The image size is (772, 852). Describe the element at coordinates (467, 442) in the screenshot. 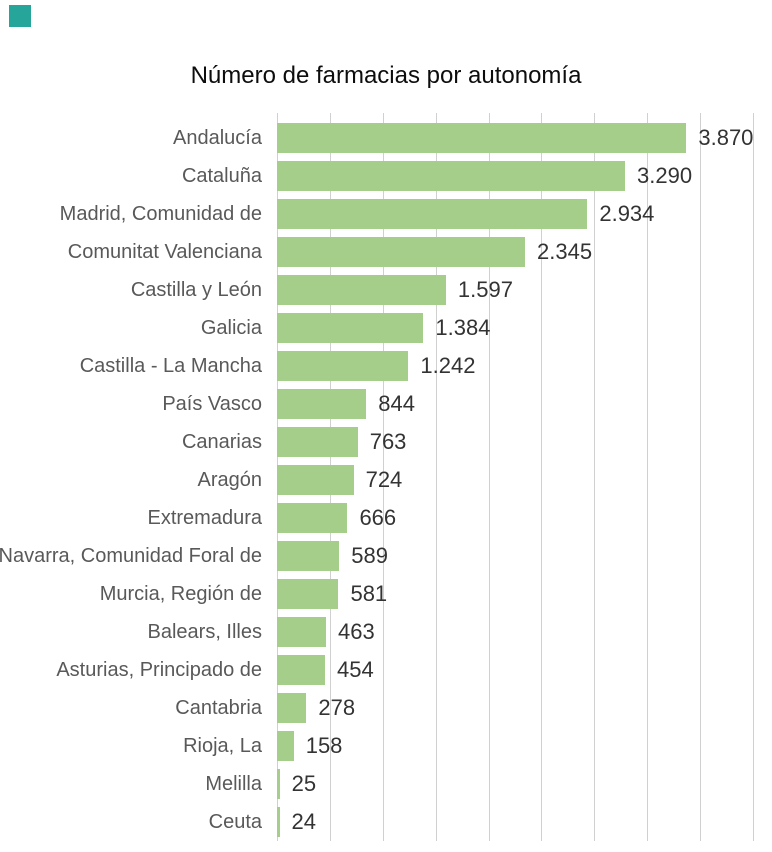

I see `bar-row: Canarias 763` at that location.